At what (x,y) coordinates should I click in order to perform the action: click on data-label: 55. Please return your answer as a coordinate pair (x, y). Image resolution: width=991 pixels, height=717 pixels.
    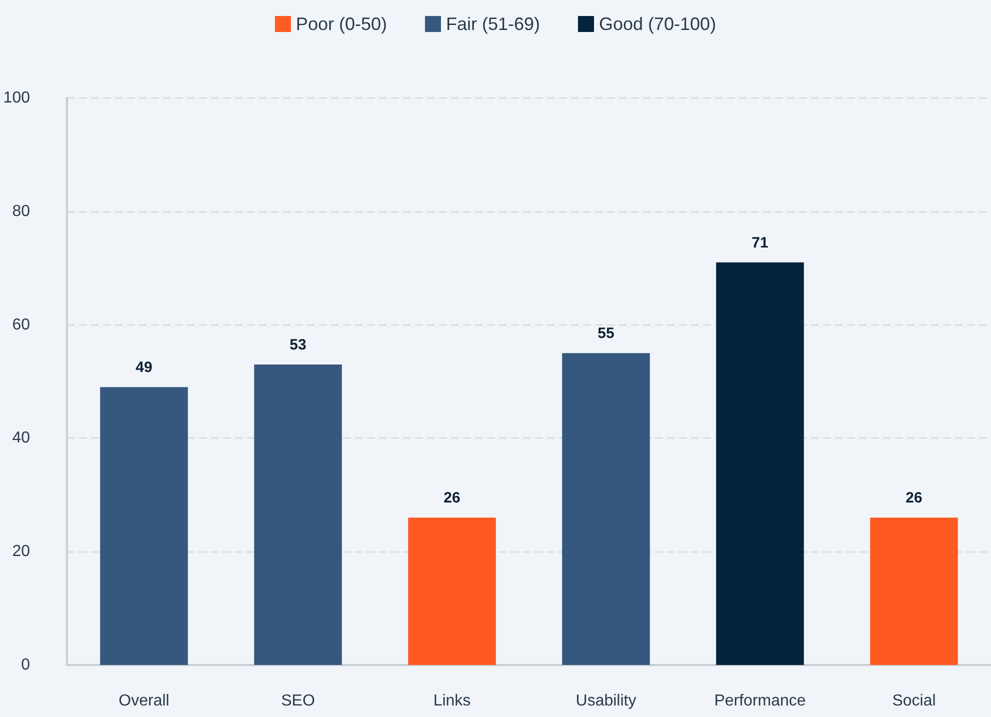
    Looking at the image, I should click on (606, 333).